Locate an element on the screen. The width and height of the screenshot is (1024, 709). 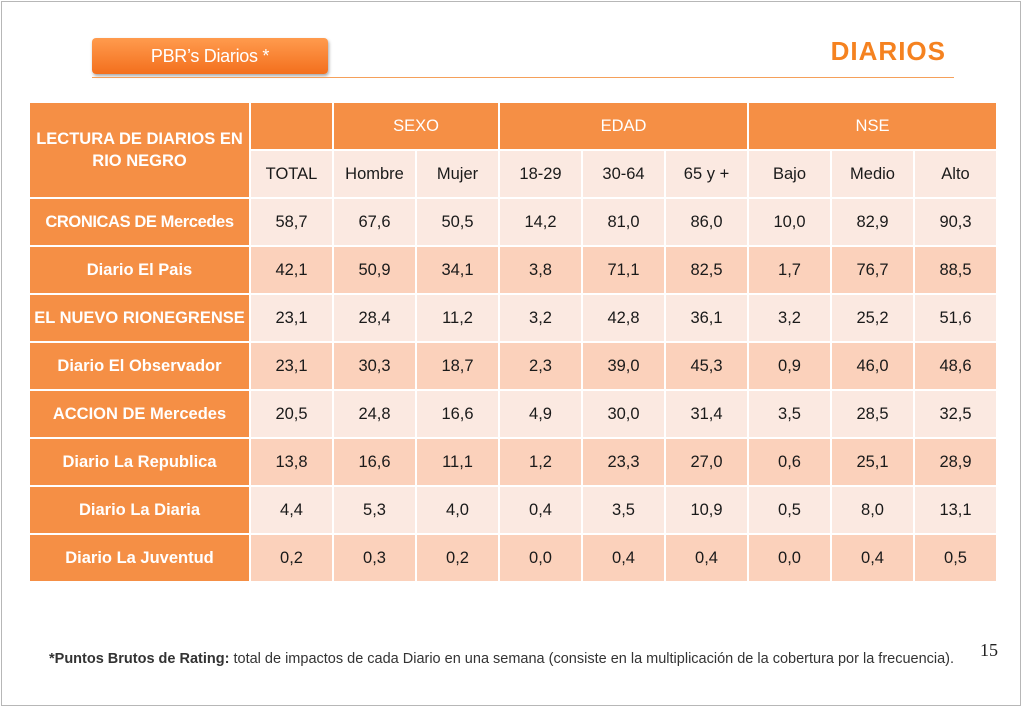
table-cell: 25,1 is located at coordinates (873, 462).